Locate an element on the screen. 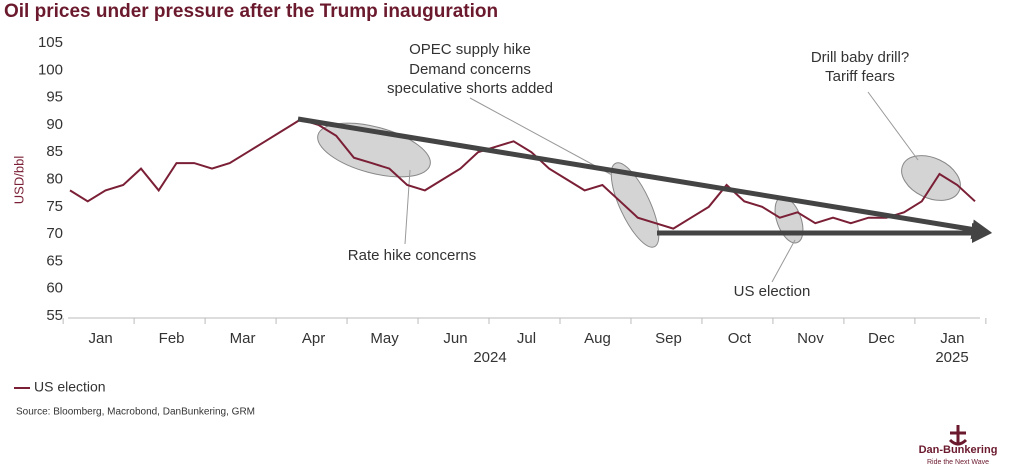 This screenshot has width=1029, height=476. legend-label: US election is located at coordinates (70, 387).